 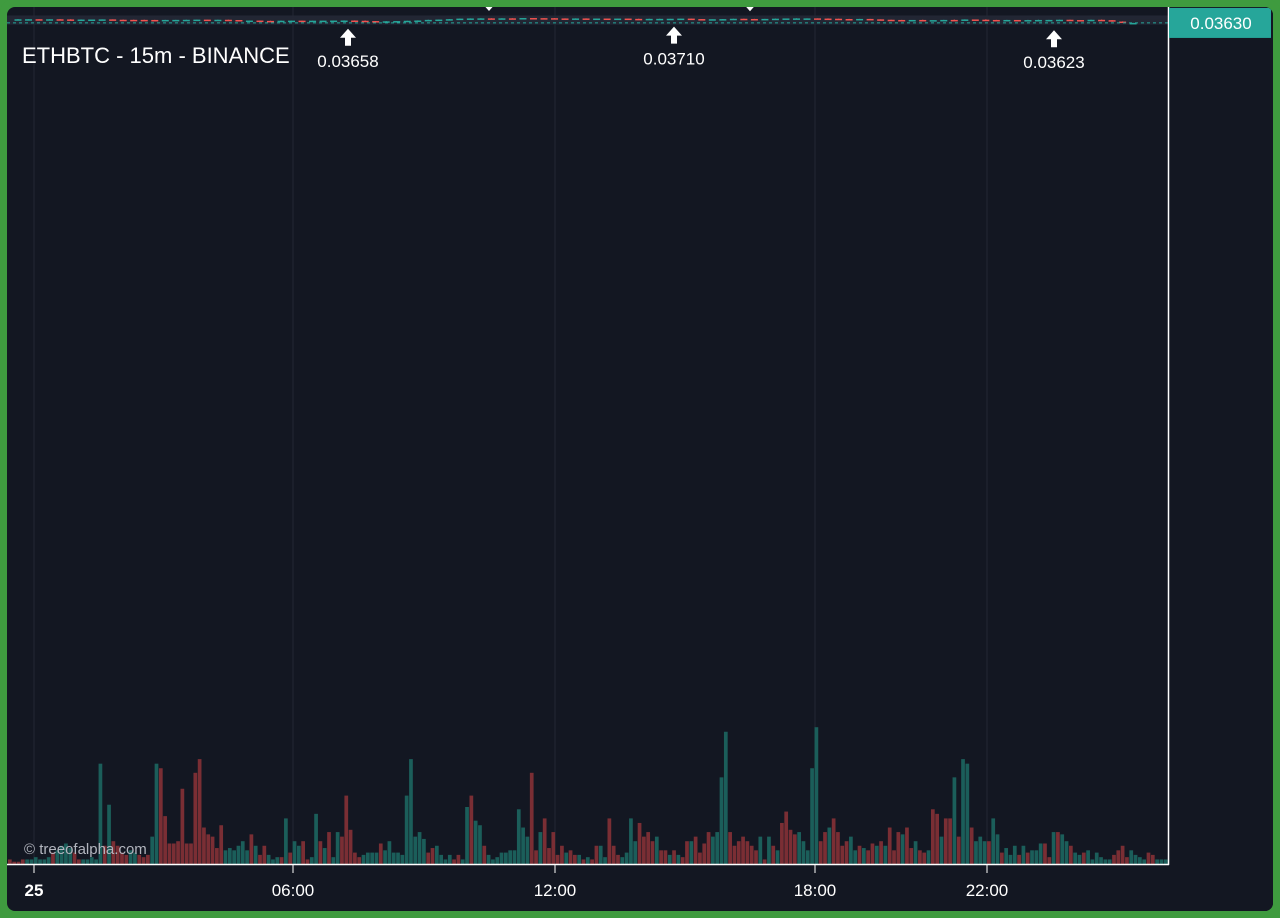 I want to click on watermark: © treeofalpha.com, so click(x=85, y=849).